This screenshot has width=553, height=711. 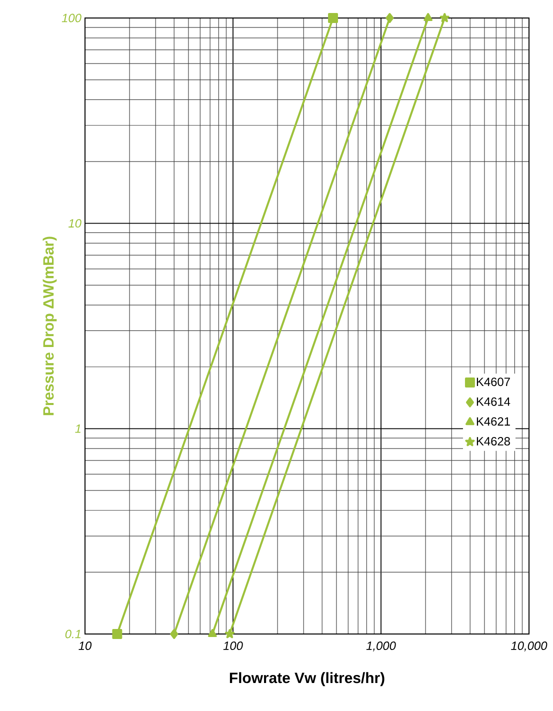 What do you see at coordinates (77, 428) in the screenshot?
I see `y-tick-label: 1` at bounding box center [77, 428].